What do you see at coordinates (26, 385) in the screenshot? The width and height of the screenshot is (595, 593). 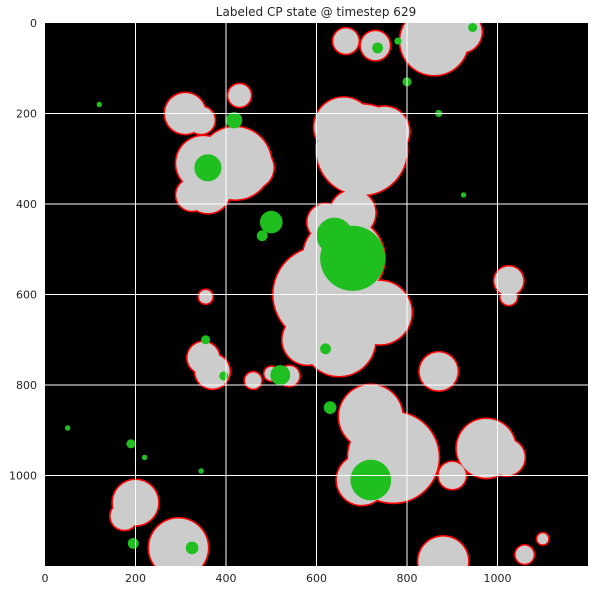 I see `y-tick-label: 800` at bounding box center [26, 385].